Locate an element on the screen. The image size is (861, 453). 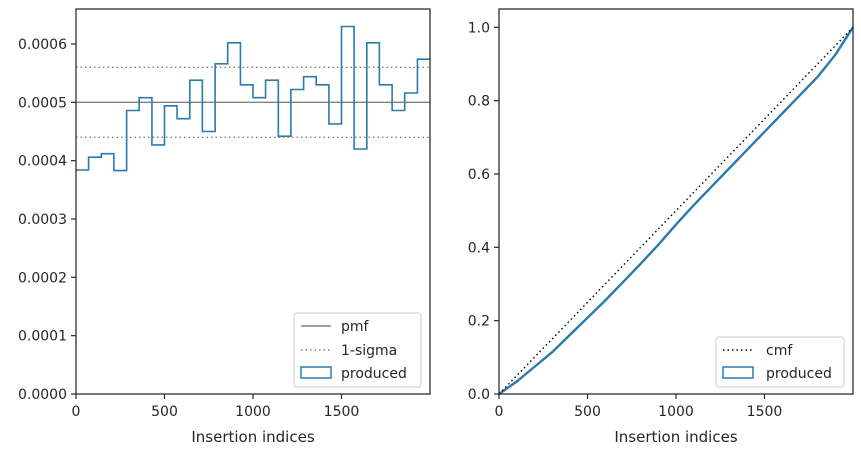
cmf-legend-swatch-produced is located at coordinates (738, 372).